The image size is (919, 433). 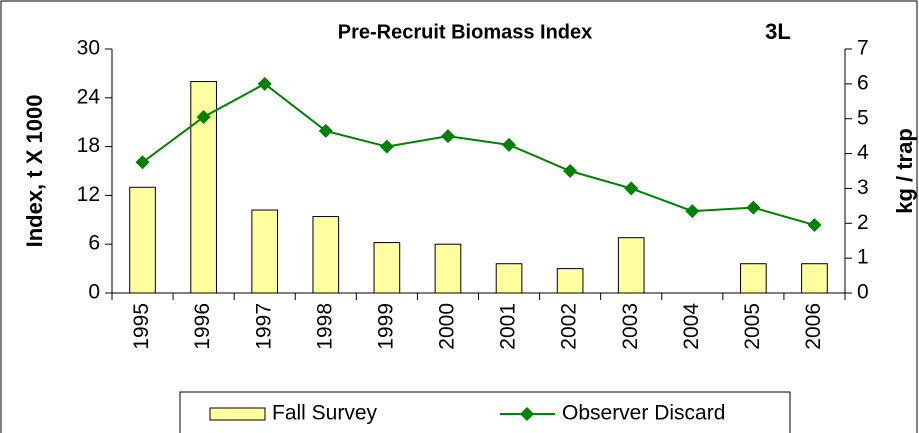 I want to click on y2-tick-label: 7, so click(x=863, y=48).